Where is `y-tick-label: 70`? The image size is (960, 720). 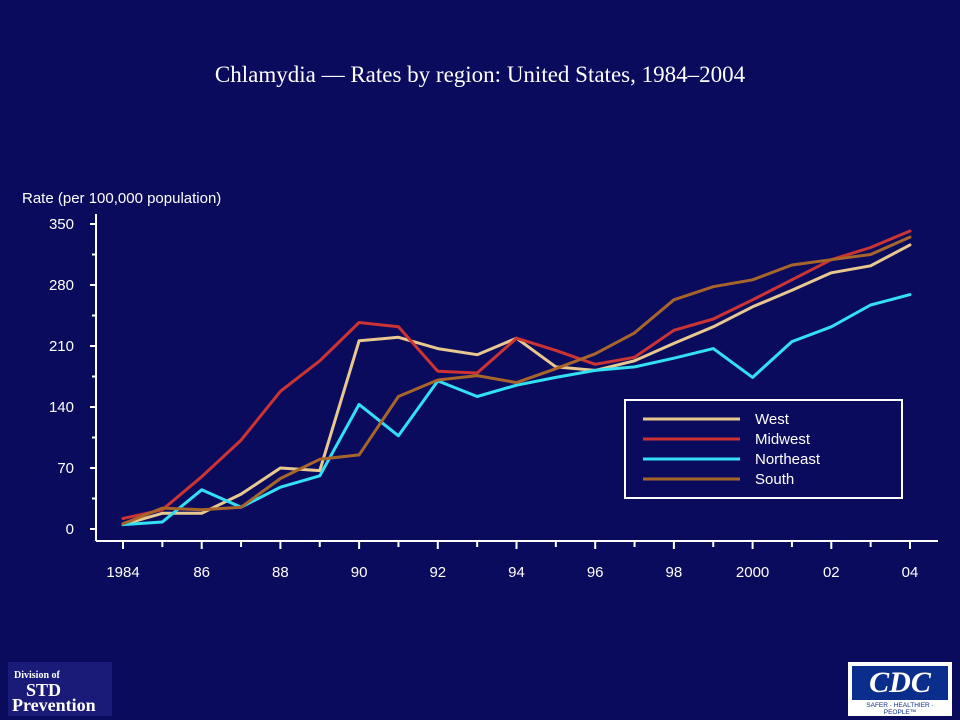
y-tick-label: 70 is located at coordinates (65, 468).